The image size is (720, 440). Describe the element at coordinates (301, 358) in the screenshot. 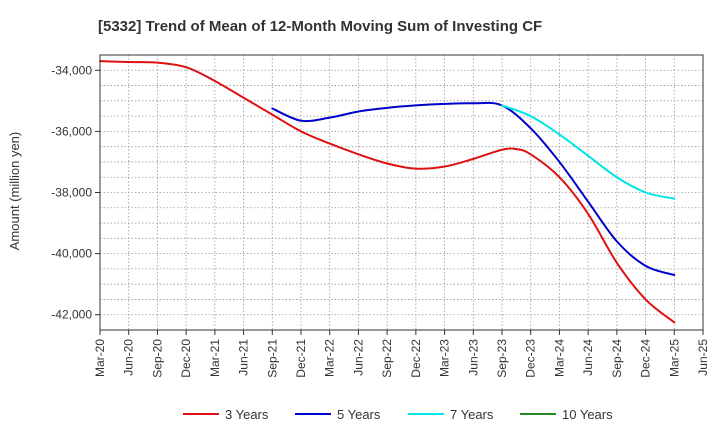

I see `x-tick-label: Dec-21` at that location.